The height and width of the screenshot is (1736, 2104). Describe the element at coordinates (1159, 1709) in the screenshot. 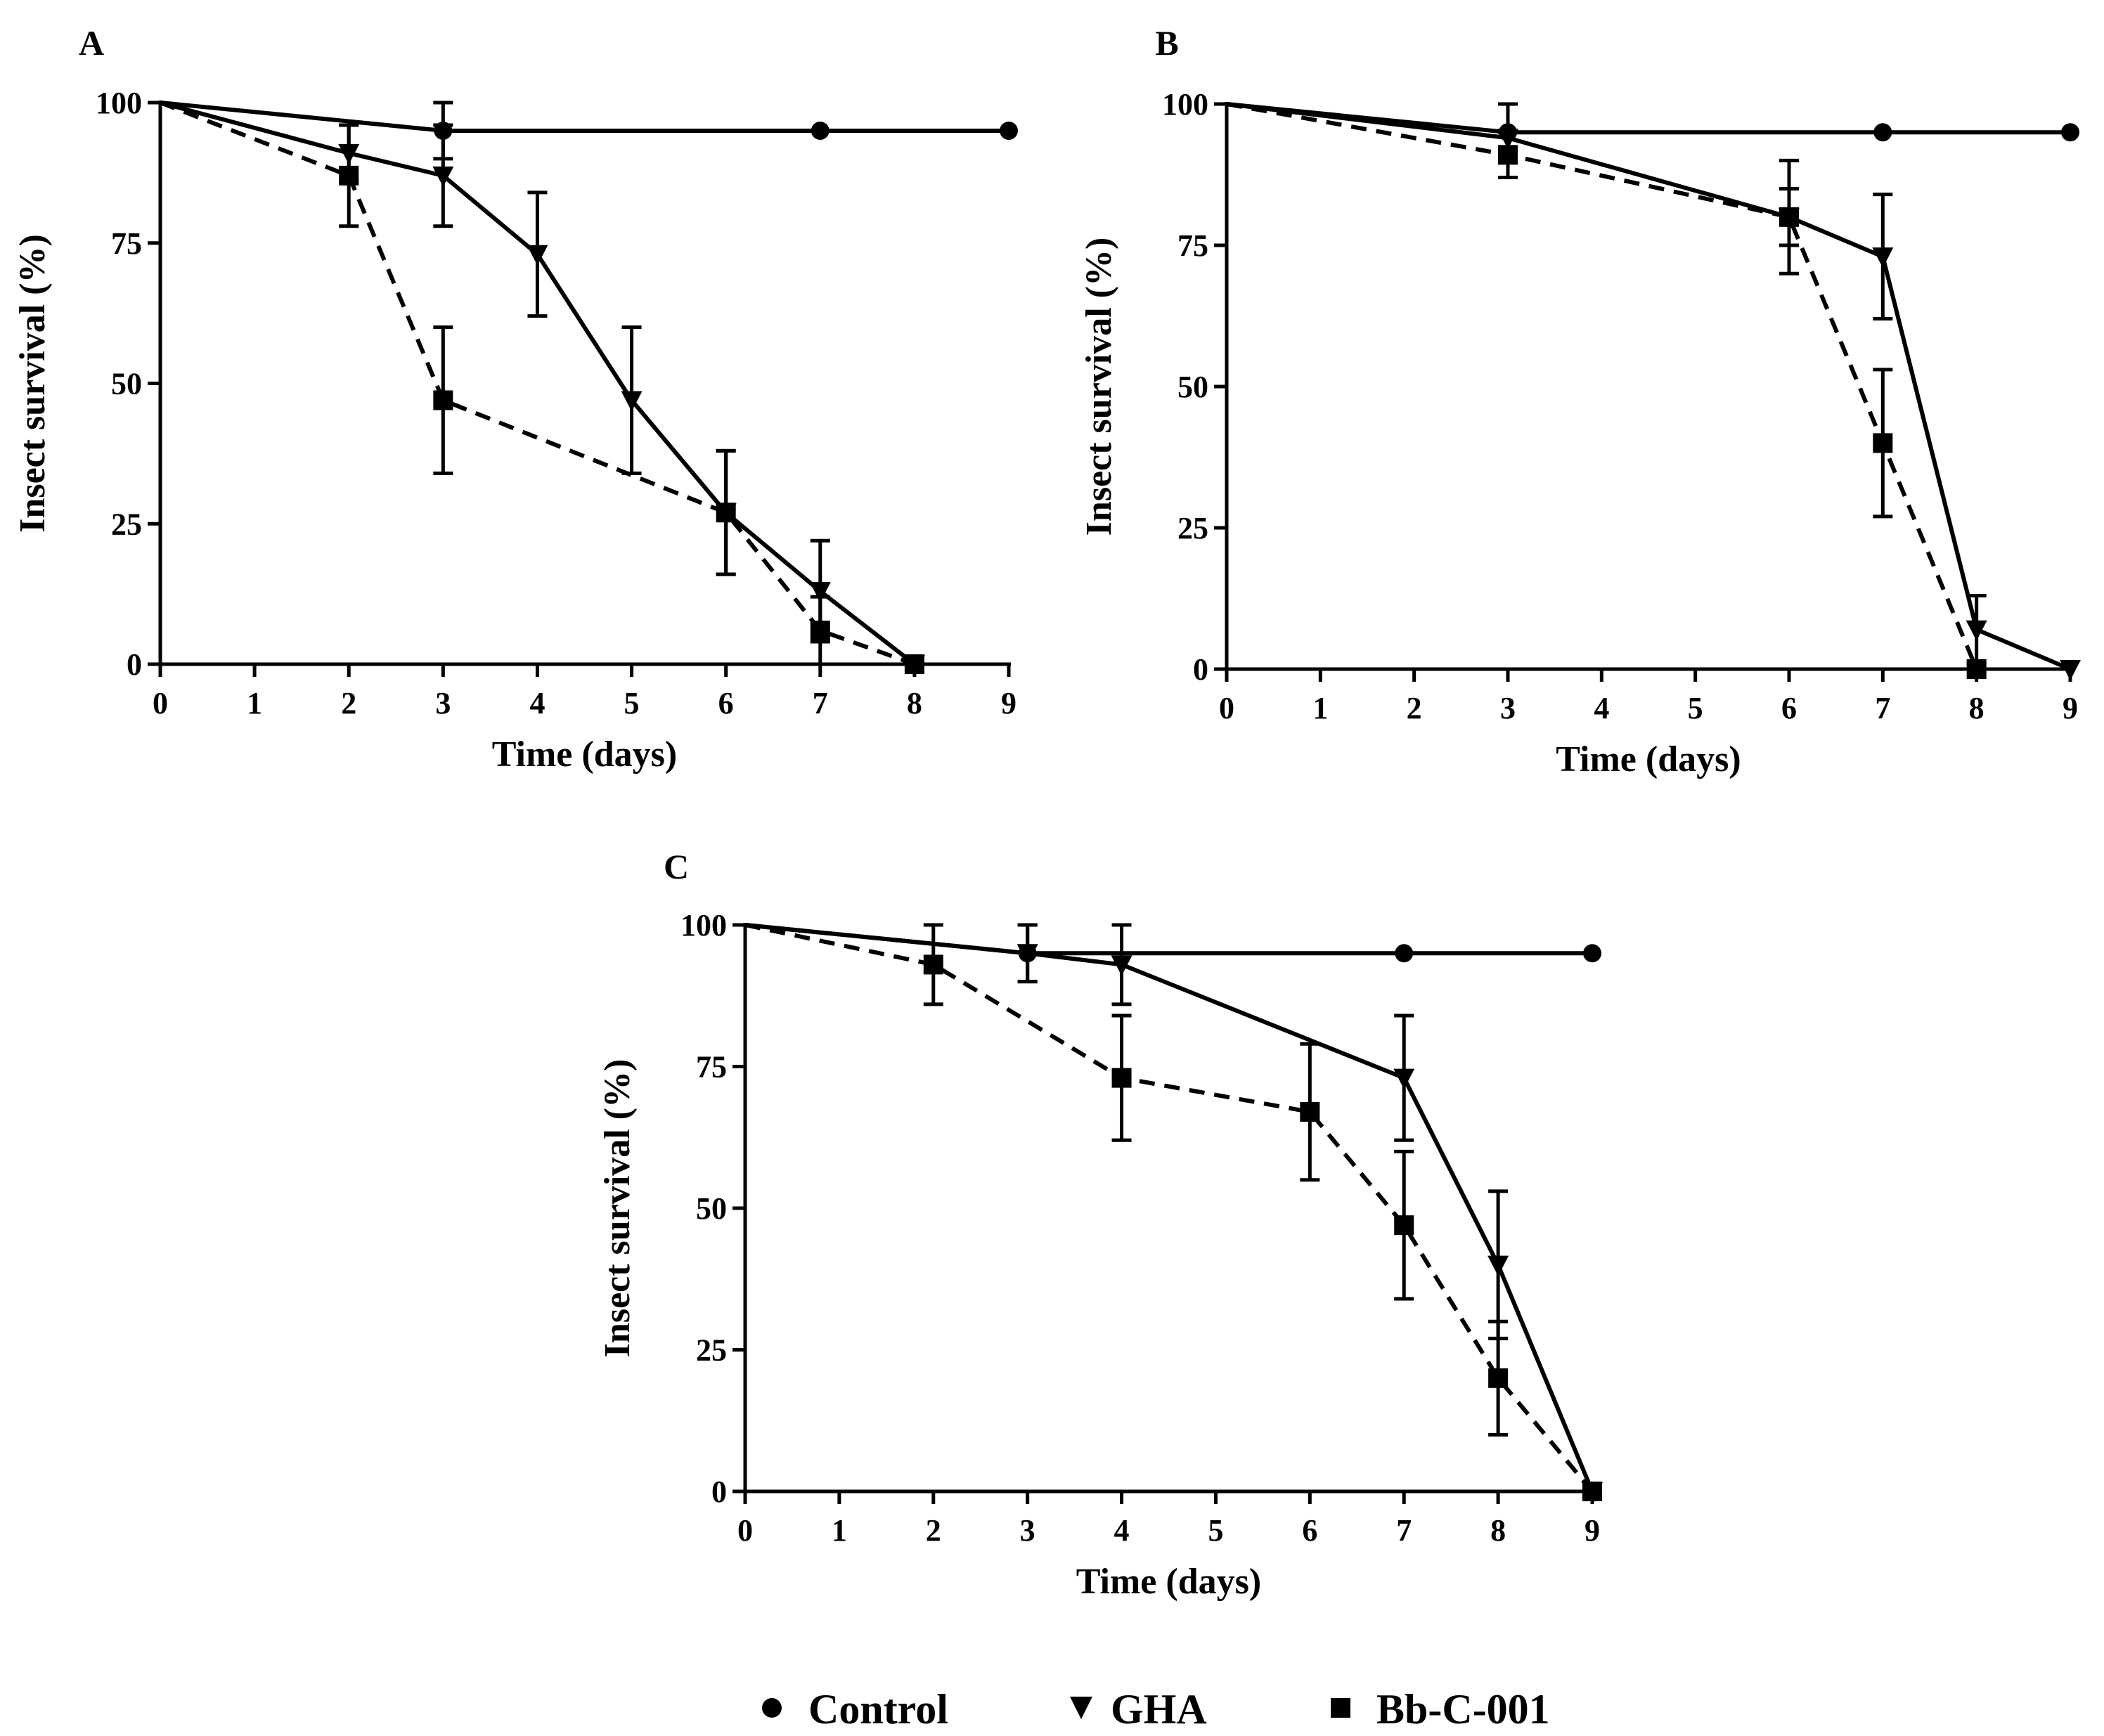

I see `legend-label-gha: GHA` at that location.